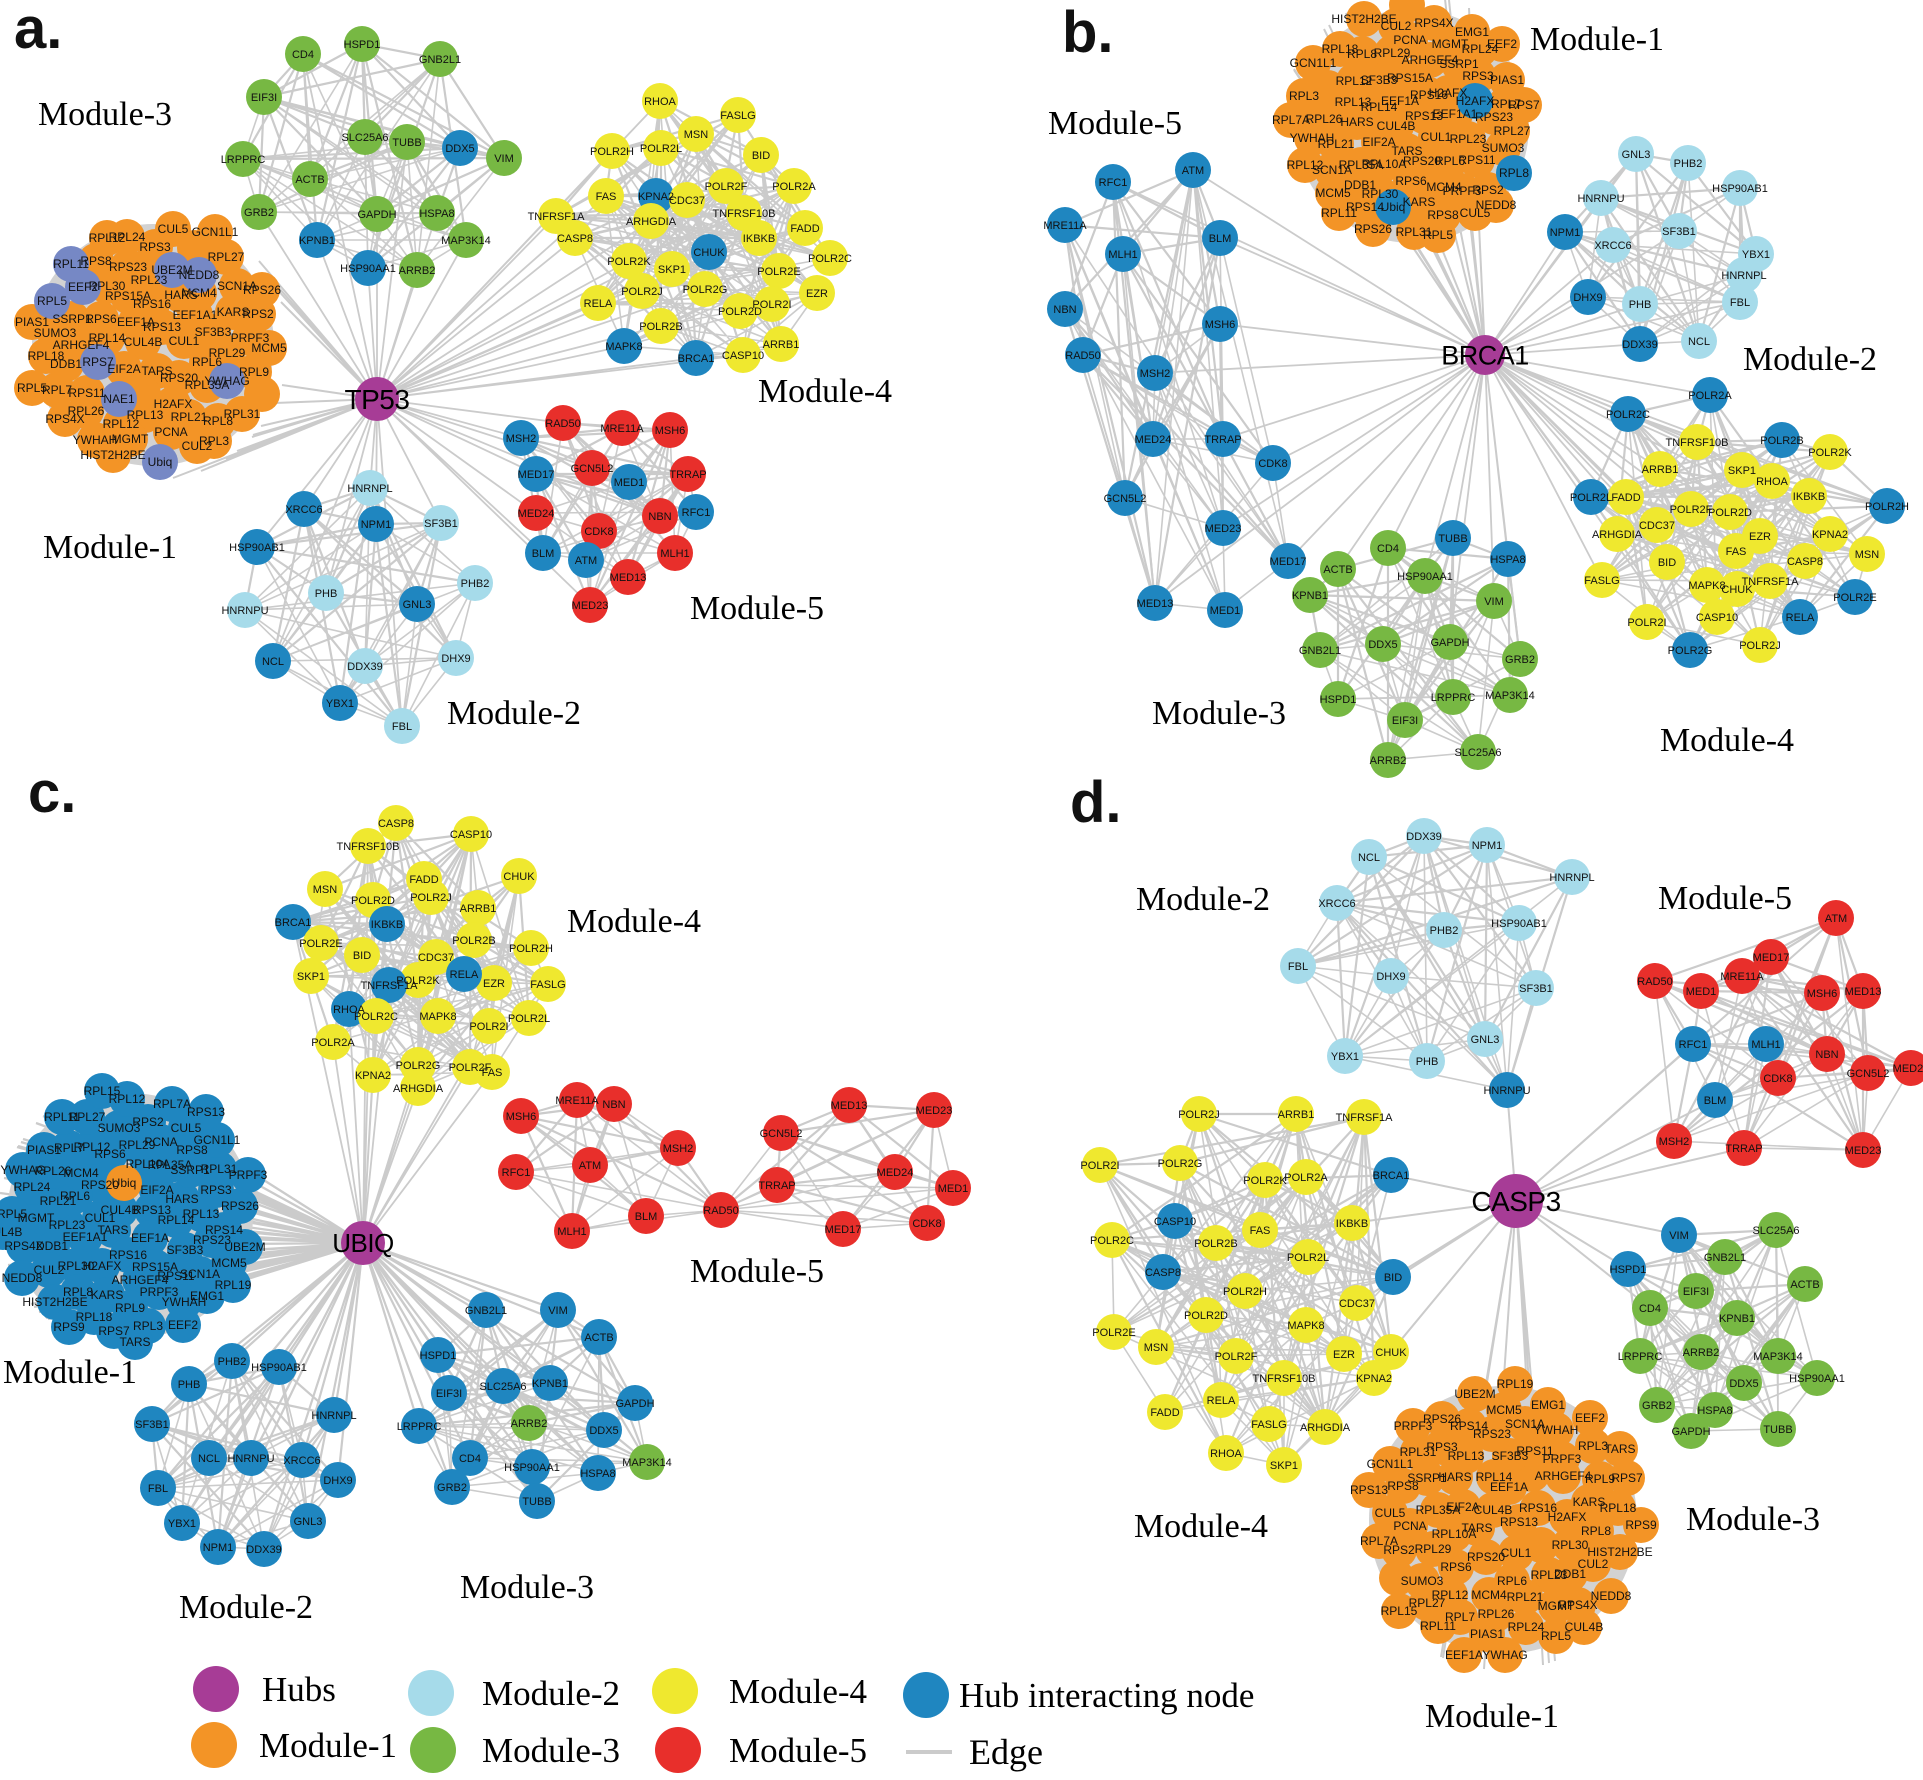 The width and height of the screenshot is (1923, 1780). Describe the element at coordinates (1908, 1069) in the screenshot. I see `svg-text: MED24` at that location.